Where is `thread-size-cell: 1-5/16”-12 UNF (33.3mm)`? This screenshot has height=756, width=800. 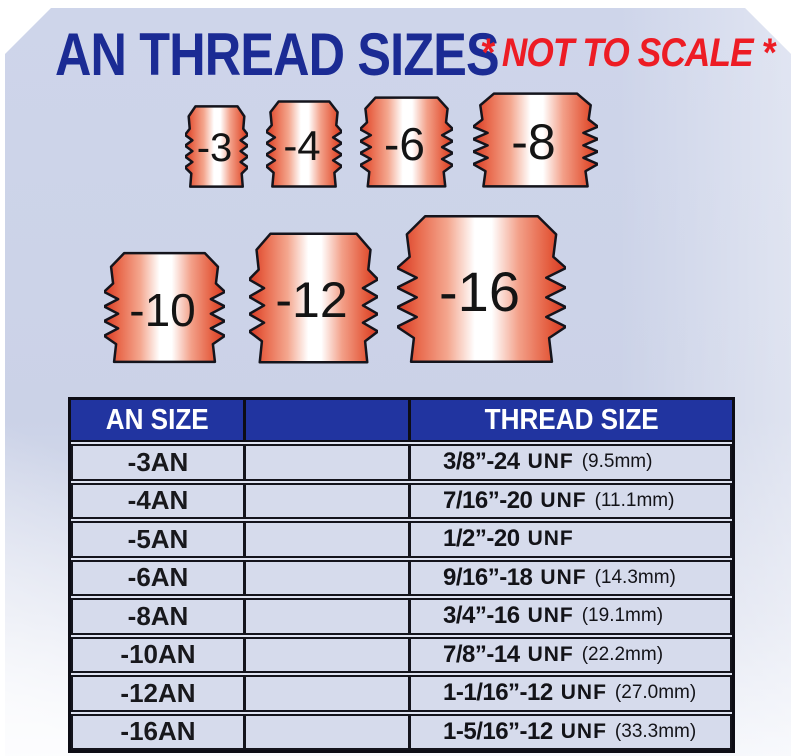
thread-size-cell: 1-5/16”-12 UNF (33.3mm) is located at coordinates (570, 732).